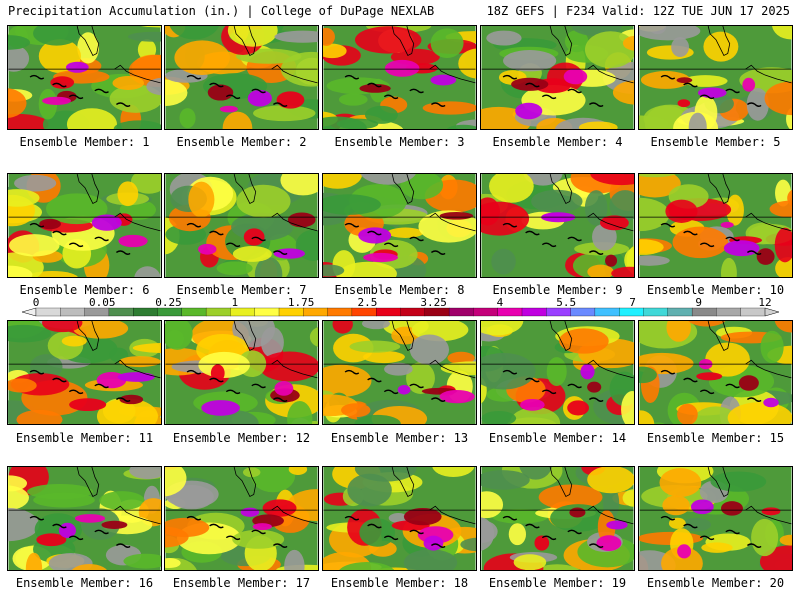 The height and width of the screenshot is (600, 800). Describe the element at coordinates (557, 142) in the screenshot. I see `ensemble-member-label: Ensemble Member: 4` at that location.